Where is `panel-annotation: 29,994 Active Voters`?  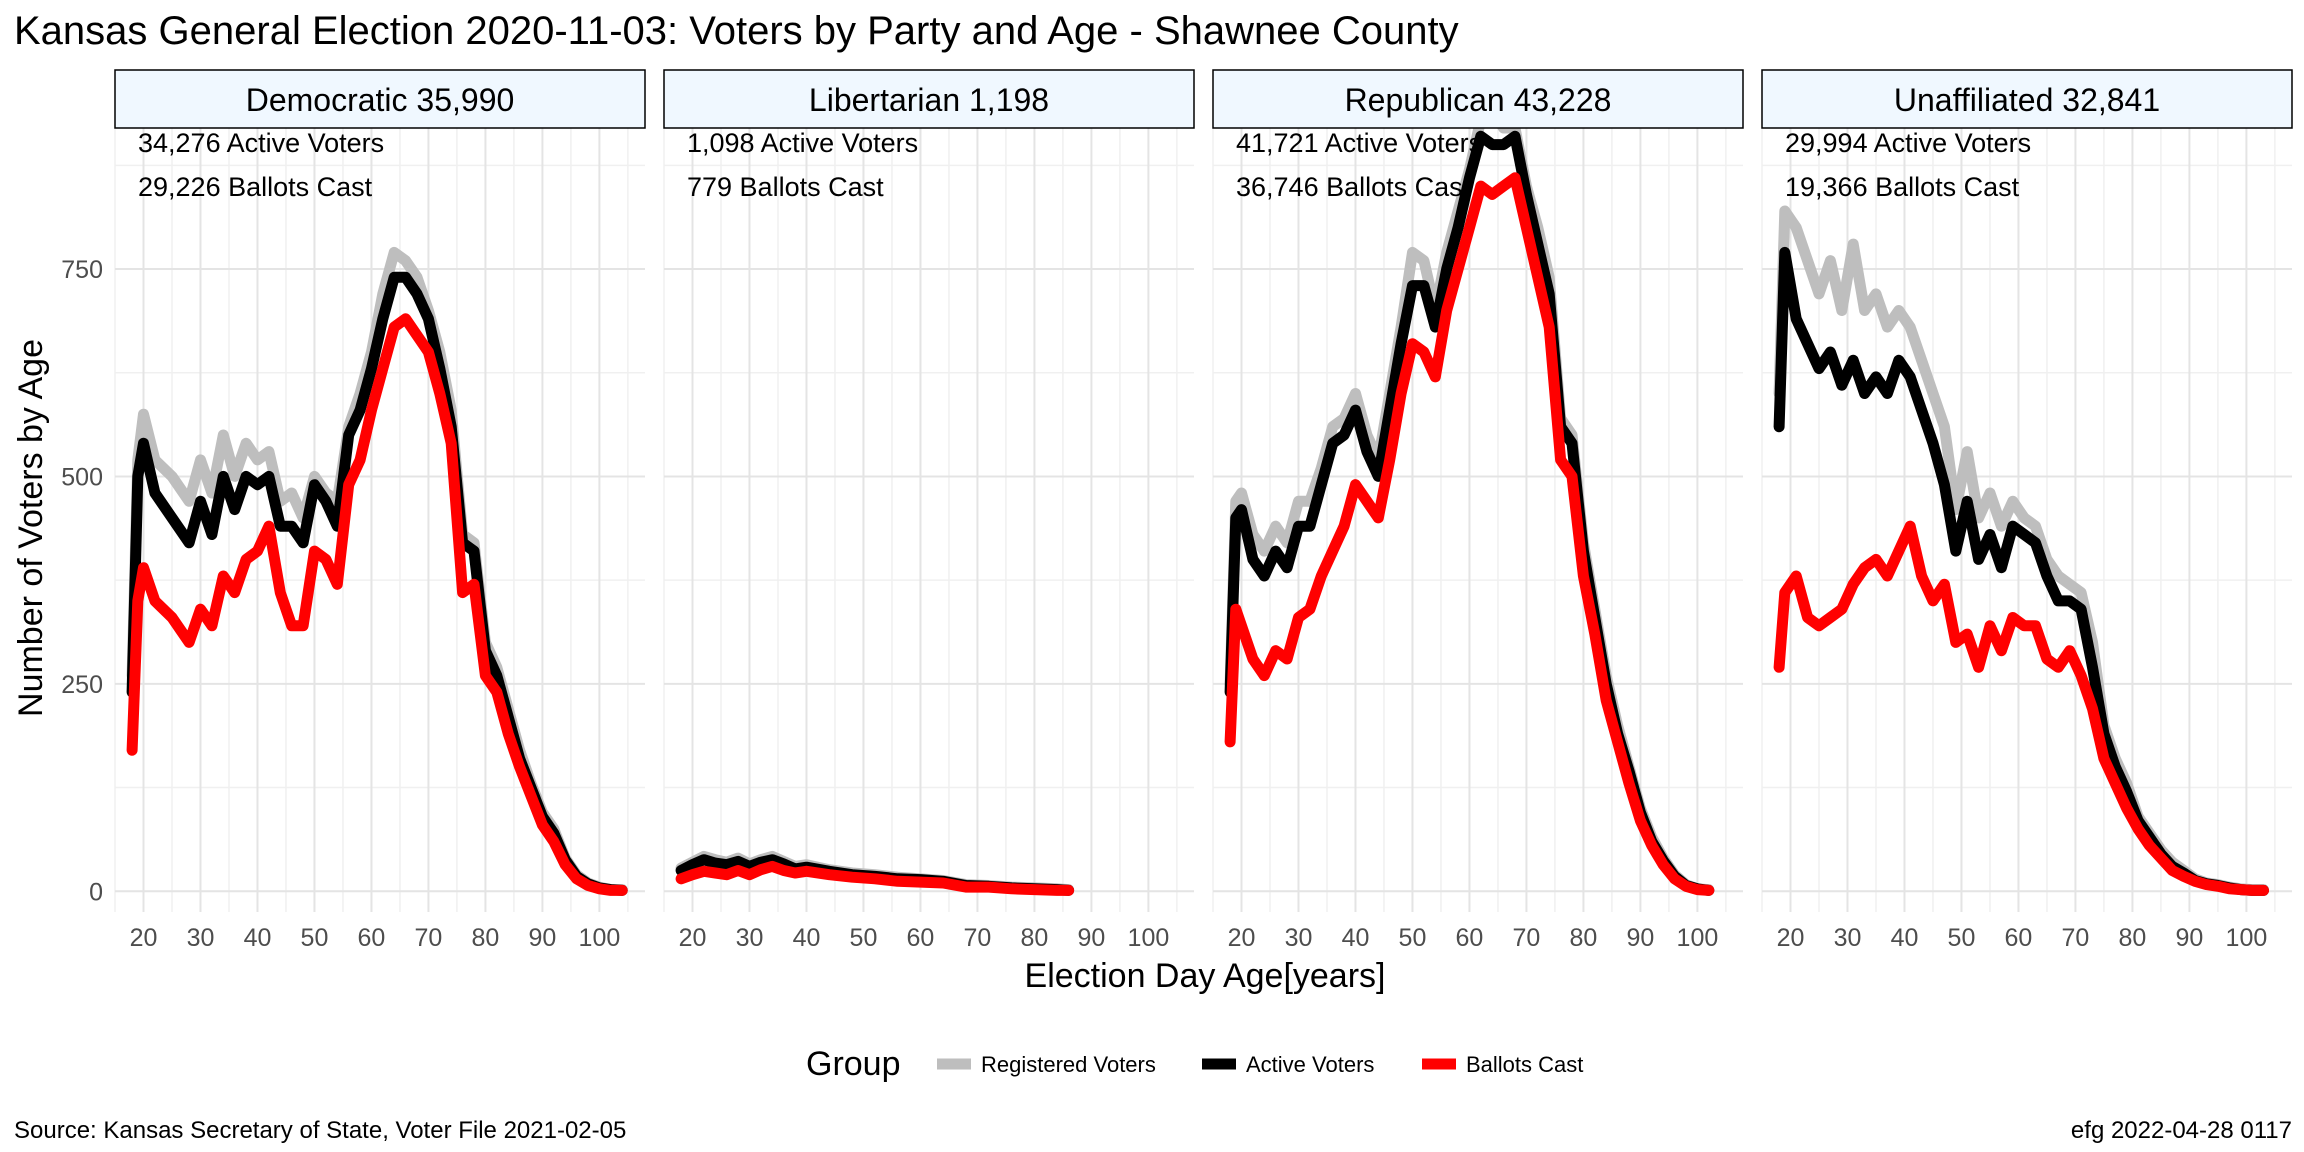 panel-annotation: 29,994 Active Voters is located at coordinates (1908, 143).